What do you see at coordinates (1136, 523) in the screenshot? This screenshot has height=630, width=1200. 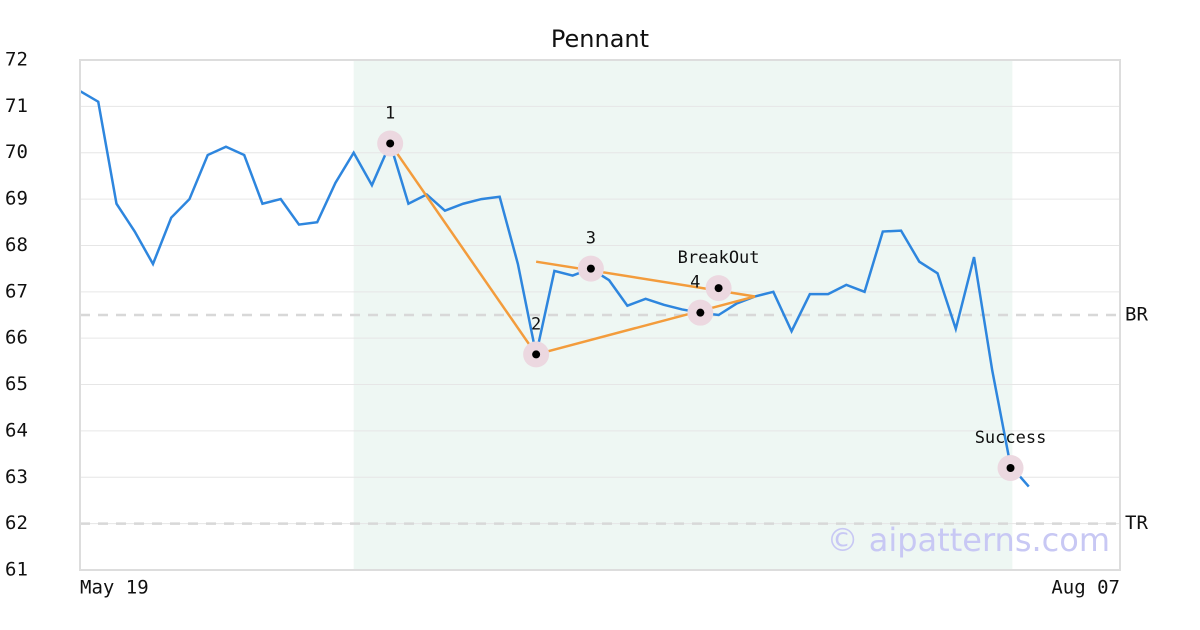 I see `level-label: TR` at bounding box center [1136, 523].